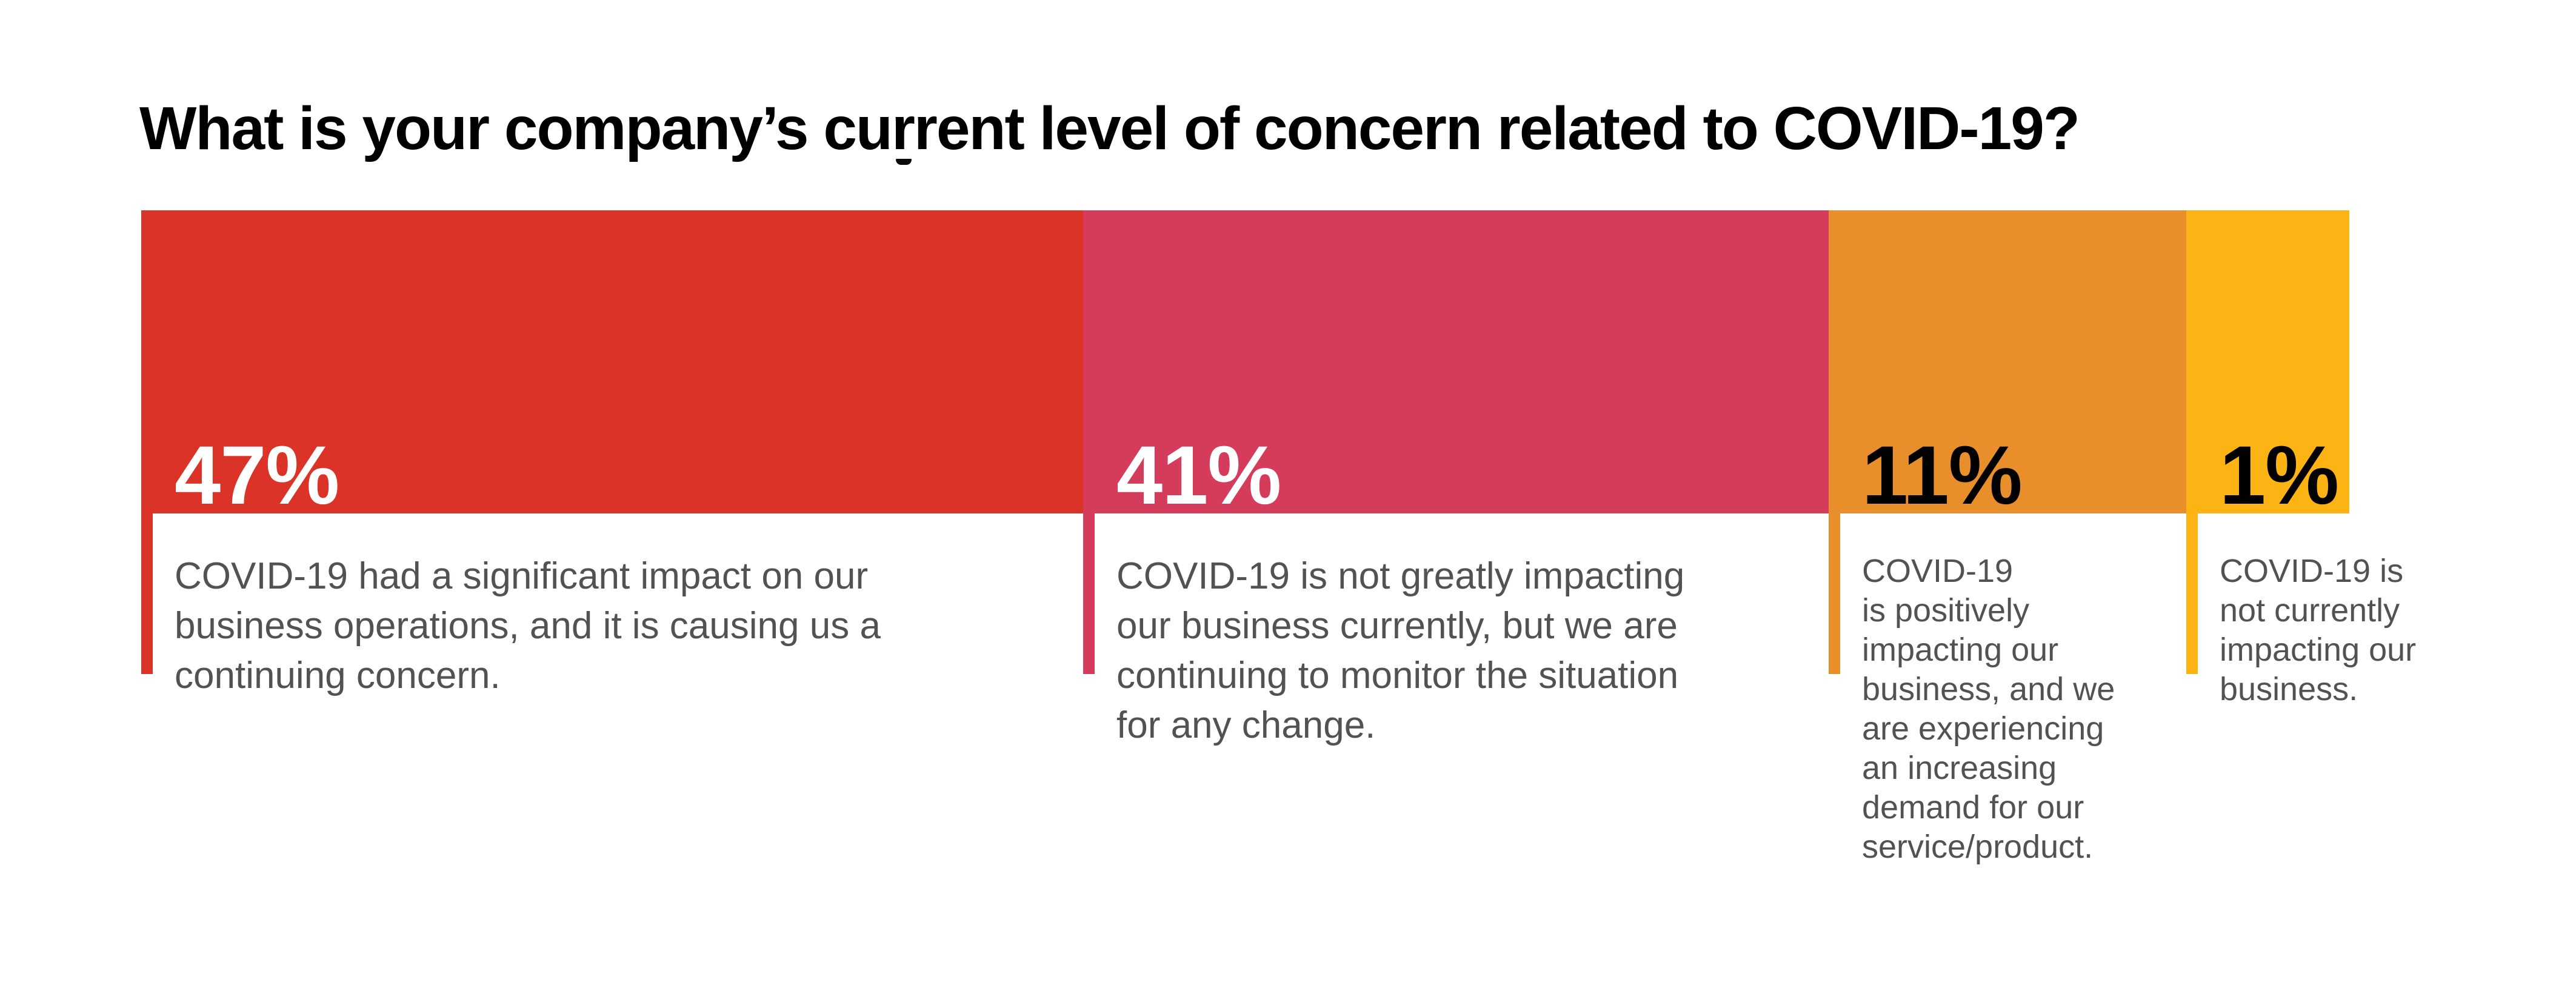  I want to click on stray-ink-mark, so click(904, 162).